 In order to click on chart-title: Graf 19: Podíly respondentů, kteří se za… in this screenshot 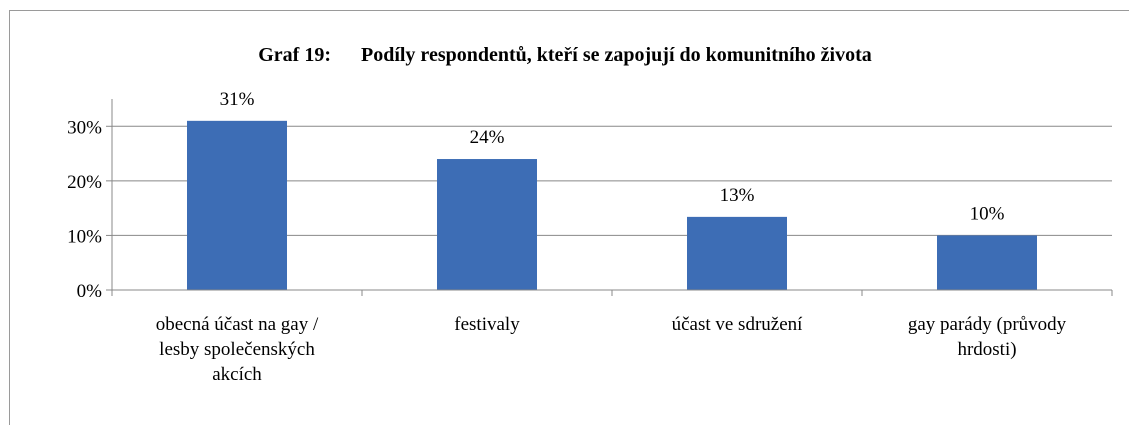, I will do `click(565, 55)`.